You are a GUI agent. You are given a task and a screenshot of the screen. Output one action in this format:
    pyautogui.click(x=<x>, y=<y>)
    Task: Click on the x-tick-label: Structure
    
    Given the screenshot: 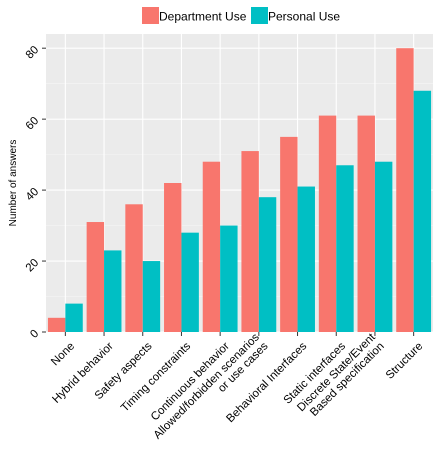 What is the action you would take?
    pyautogui.click(x=404, y=360)
    